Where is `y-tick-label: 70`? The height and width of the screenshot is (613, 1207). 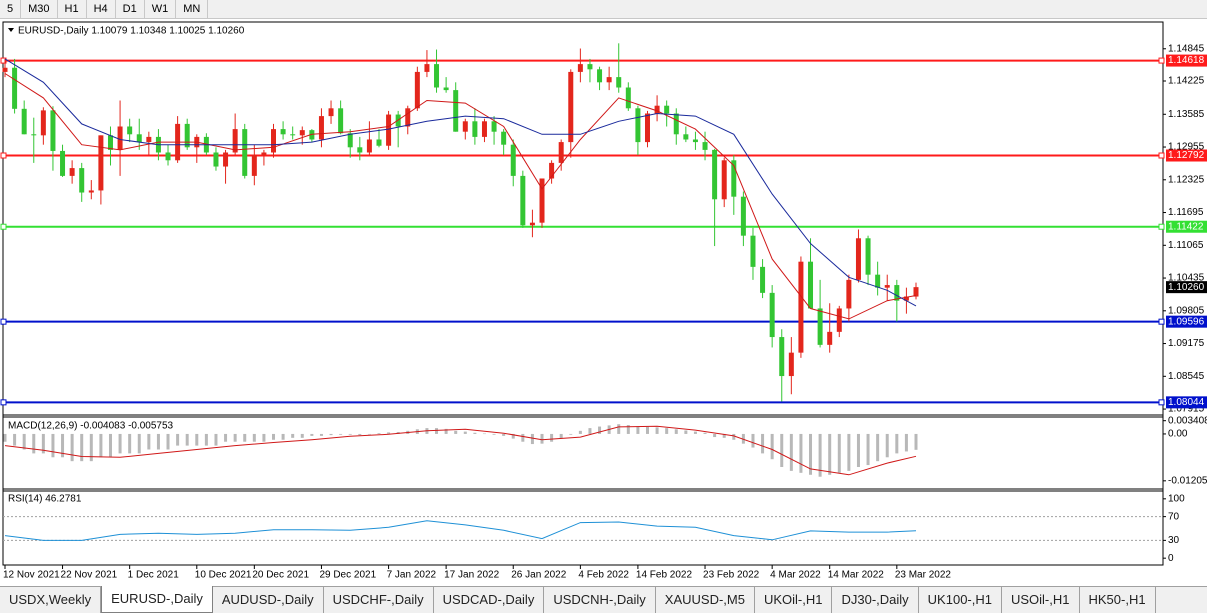 y-tick-label: 70 is located at coordinates (1174, 516).